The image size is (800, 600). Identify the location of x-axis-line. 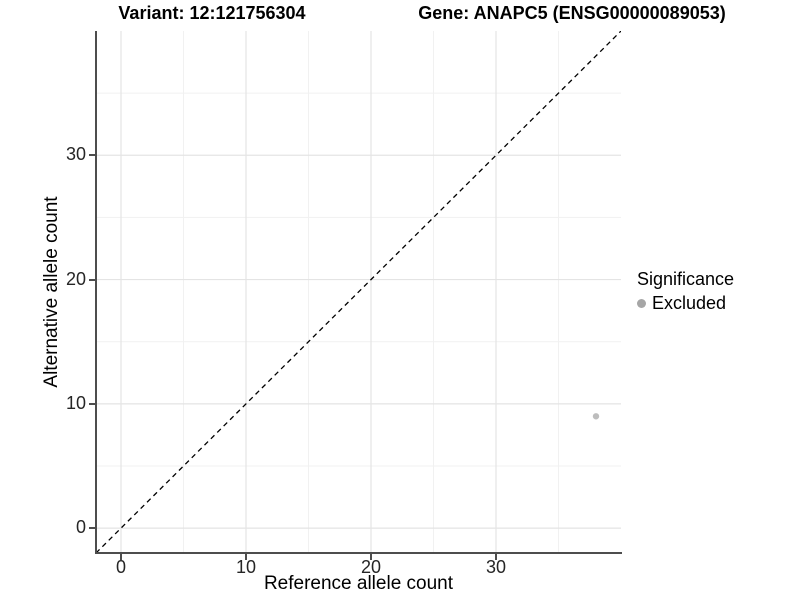
(358, 553).